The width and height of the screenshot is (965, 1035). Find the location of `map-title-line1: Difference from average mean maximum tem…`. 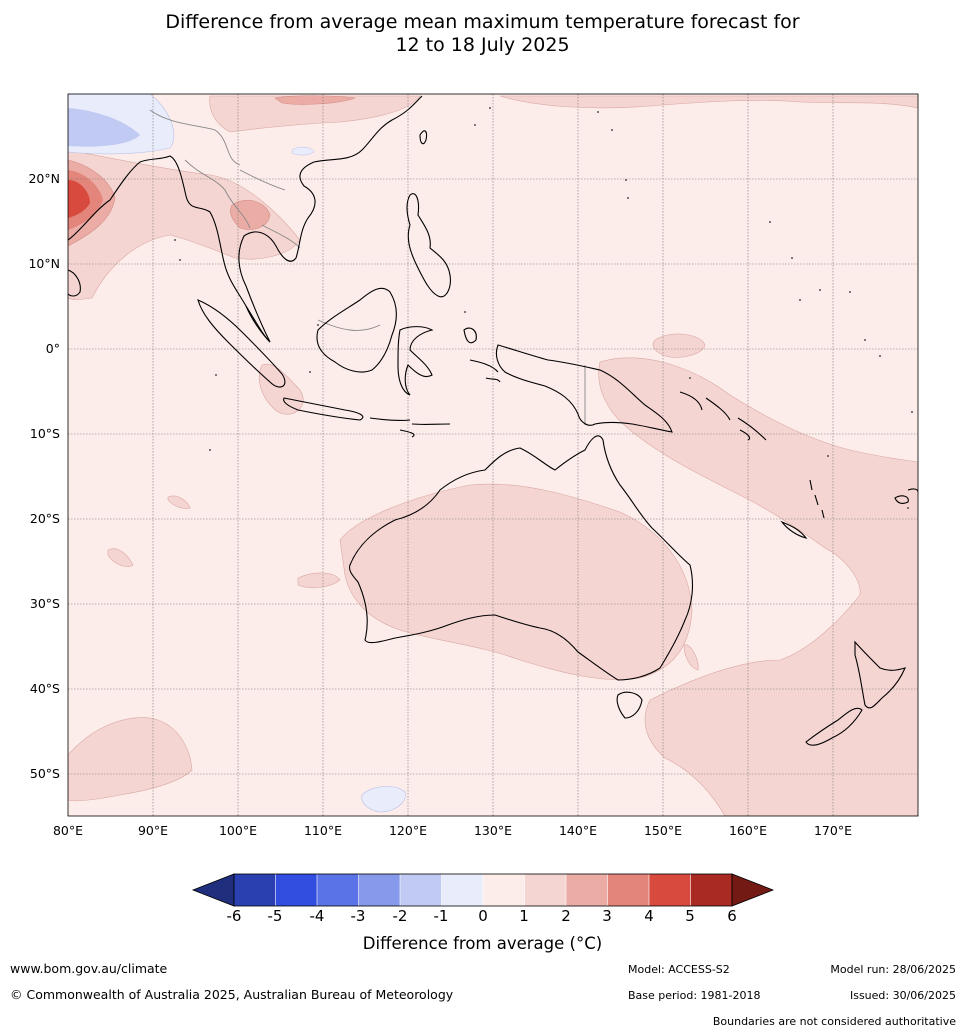

map-title-line1: Difference from average mean maximum tem… is located at coordinates (482, 22).